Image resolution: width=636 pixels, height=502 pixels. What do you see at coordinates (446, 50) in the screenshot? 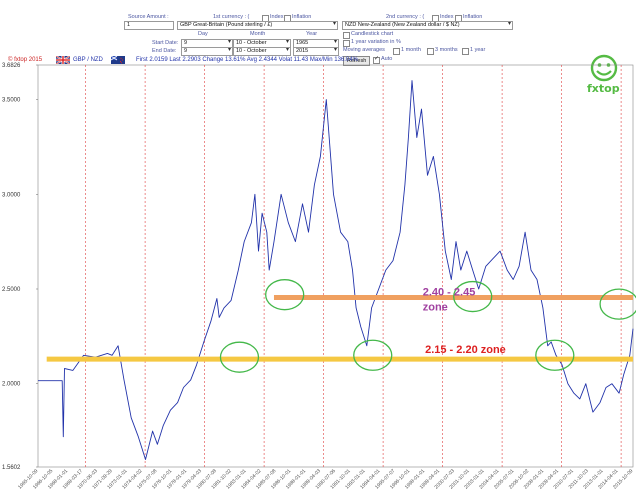
I see `ma-3m-label: 3 months` at bounding box center [446, 50].